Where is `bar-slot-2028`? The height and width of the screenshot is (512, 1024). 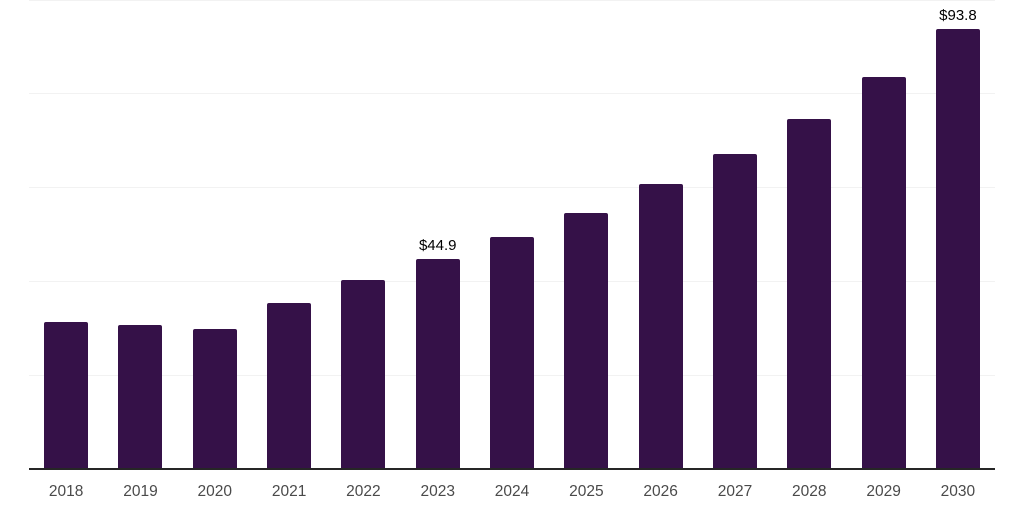 bar-slot-2028 is located at coordinates (809, 235).